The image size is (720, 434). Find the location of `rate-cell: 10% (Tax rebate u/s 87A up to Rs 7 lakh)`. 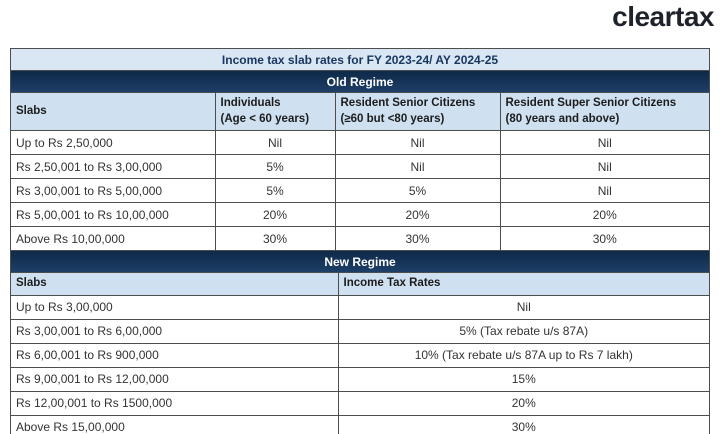

rate-cell: 10% (Tax rebate u/s 87A up to Rs 7 lakh) is located at coordinates (523, 355).